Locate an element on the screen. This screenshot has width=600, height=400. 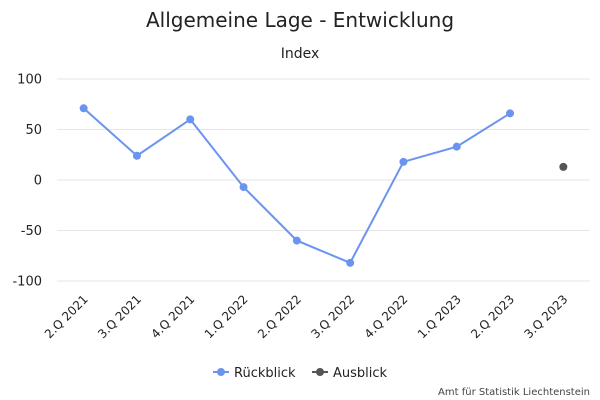
y-tick-label: 100 is located at coordinates (29, 80).